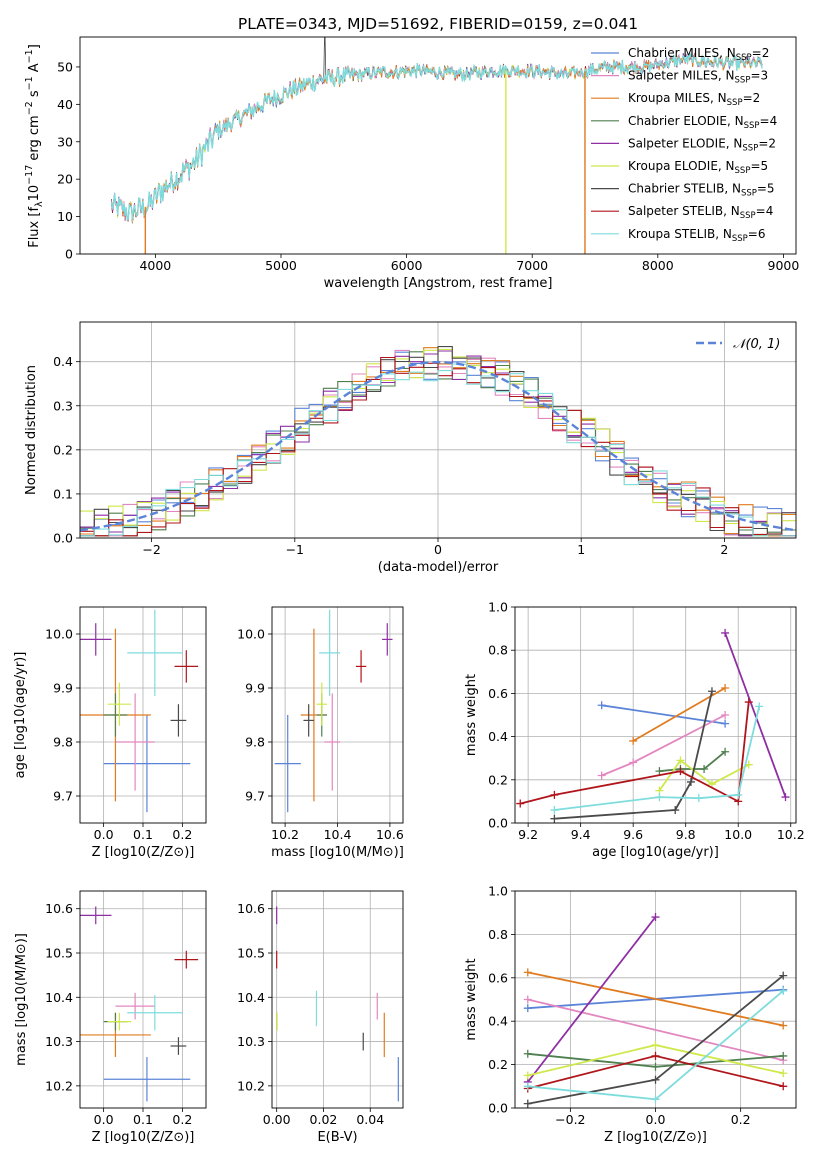  Describe the element at coordinates (655, 1060) in the screenshot. I see `weight-series-kroupa-elodie` at that location.